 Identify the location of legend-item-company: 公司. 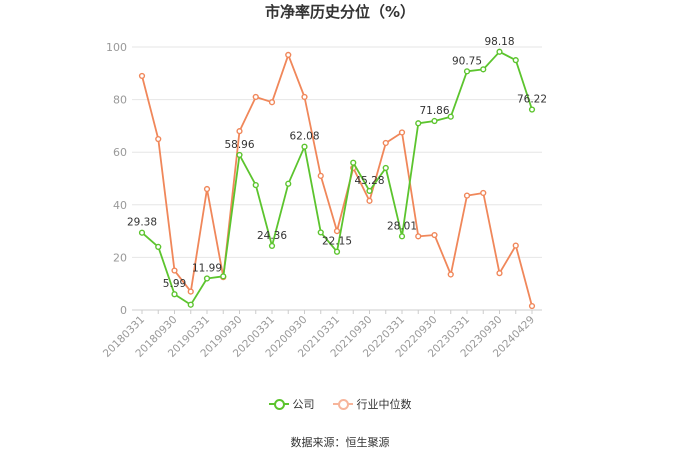
(291, 404).